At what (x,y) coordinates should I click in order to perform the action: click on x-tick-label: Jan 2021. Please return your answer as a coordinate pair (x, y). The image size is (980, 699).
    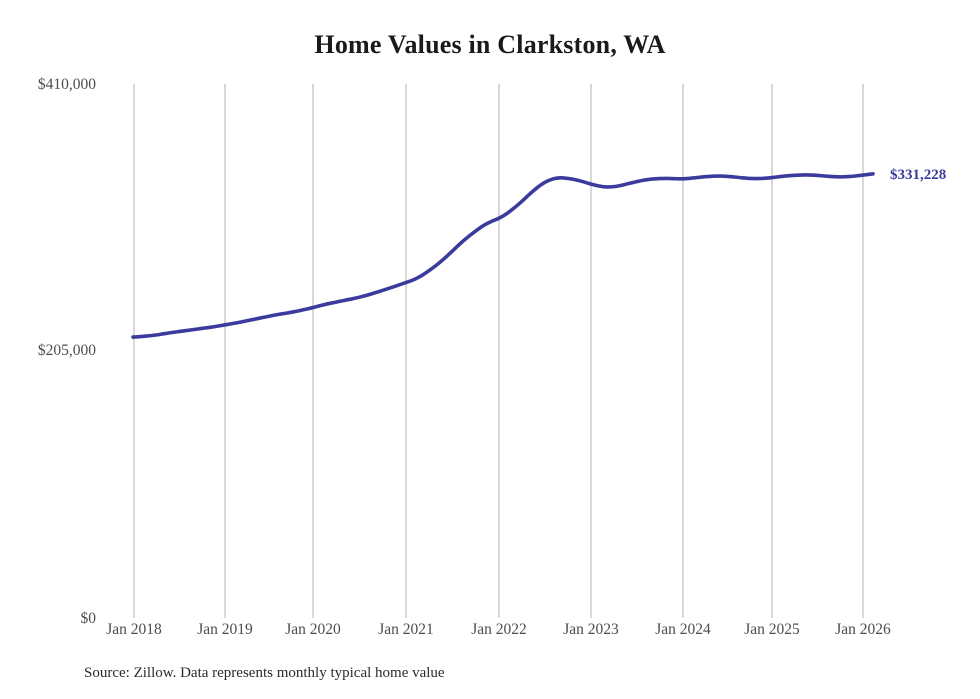
    Looking at the image, I should click on (406, 629).